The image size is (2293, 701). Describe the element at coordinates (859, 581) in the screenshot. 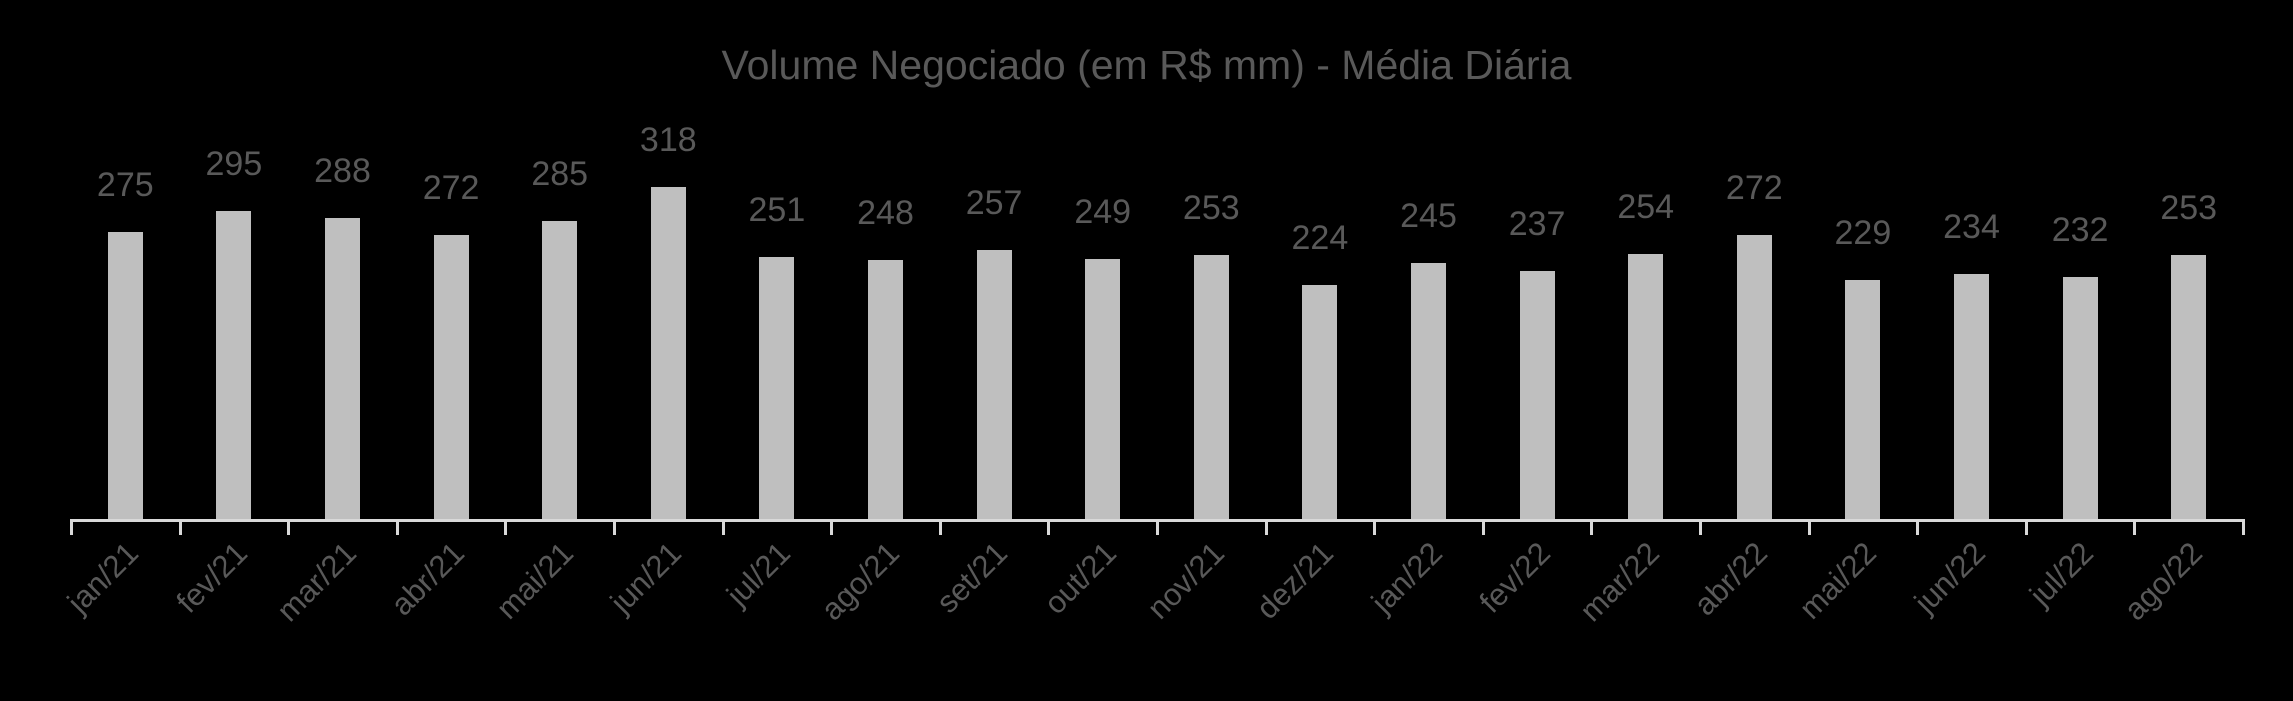

I see `x-axis-label: ago/21` at that location.